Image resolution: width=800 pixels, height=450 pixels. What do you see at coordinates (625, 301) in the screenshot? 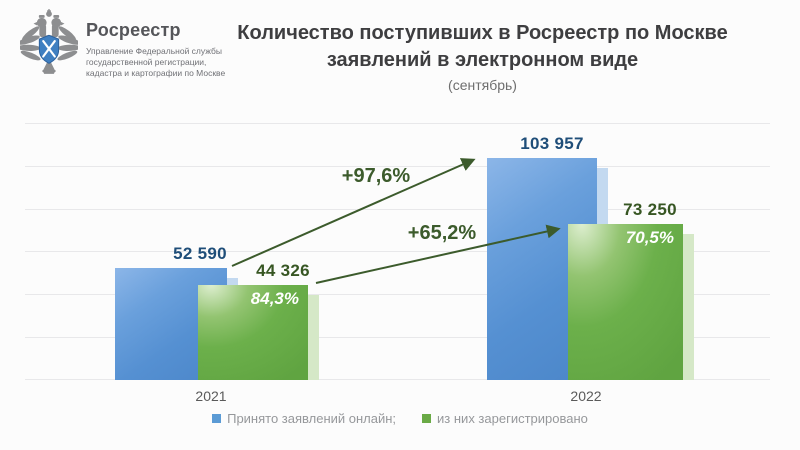
I see `bar-2022-registered: 70,5%` at bounding box center [625, 301].